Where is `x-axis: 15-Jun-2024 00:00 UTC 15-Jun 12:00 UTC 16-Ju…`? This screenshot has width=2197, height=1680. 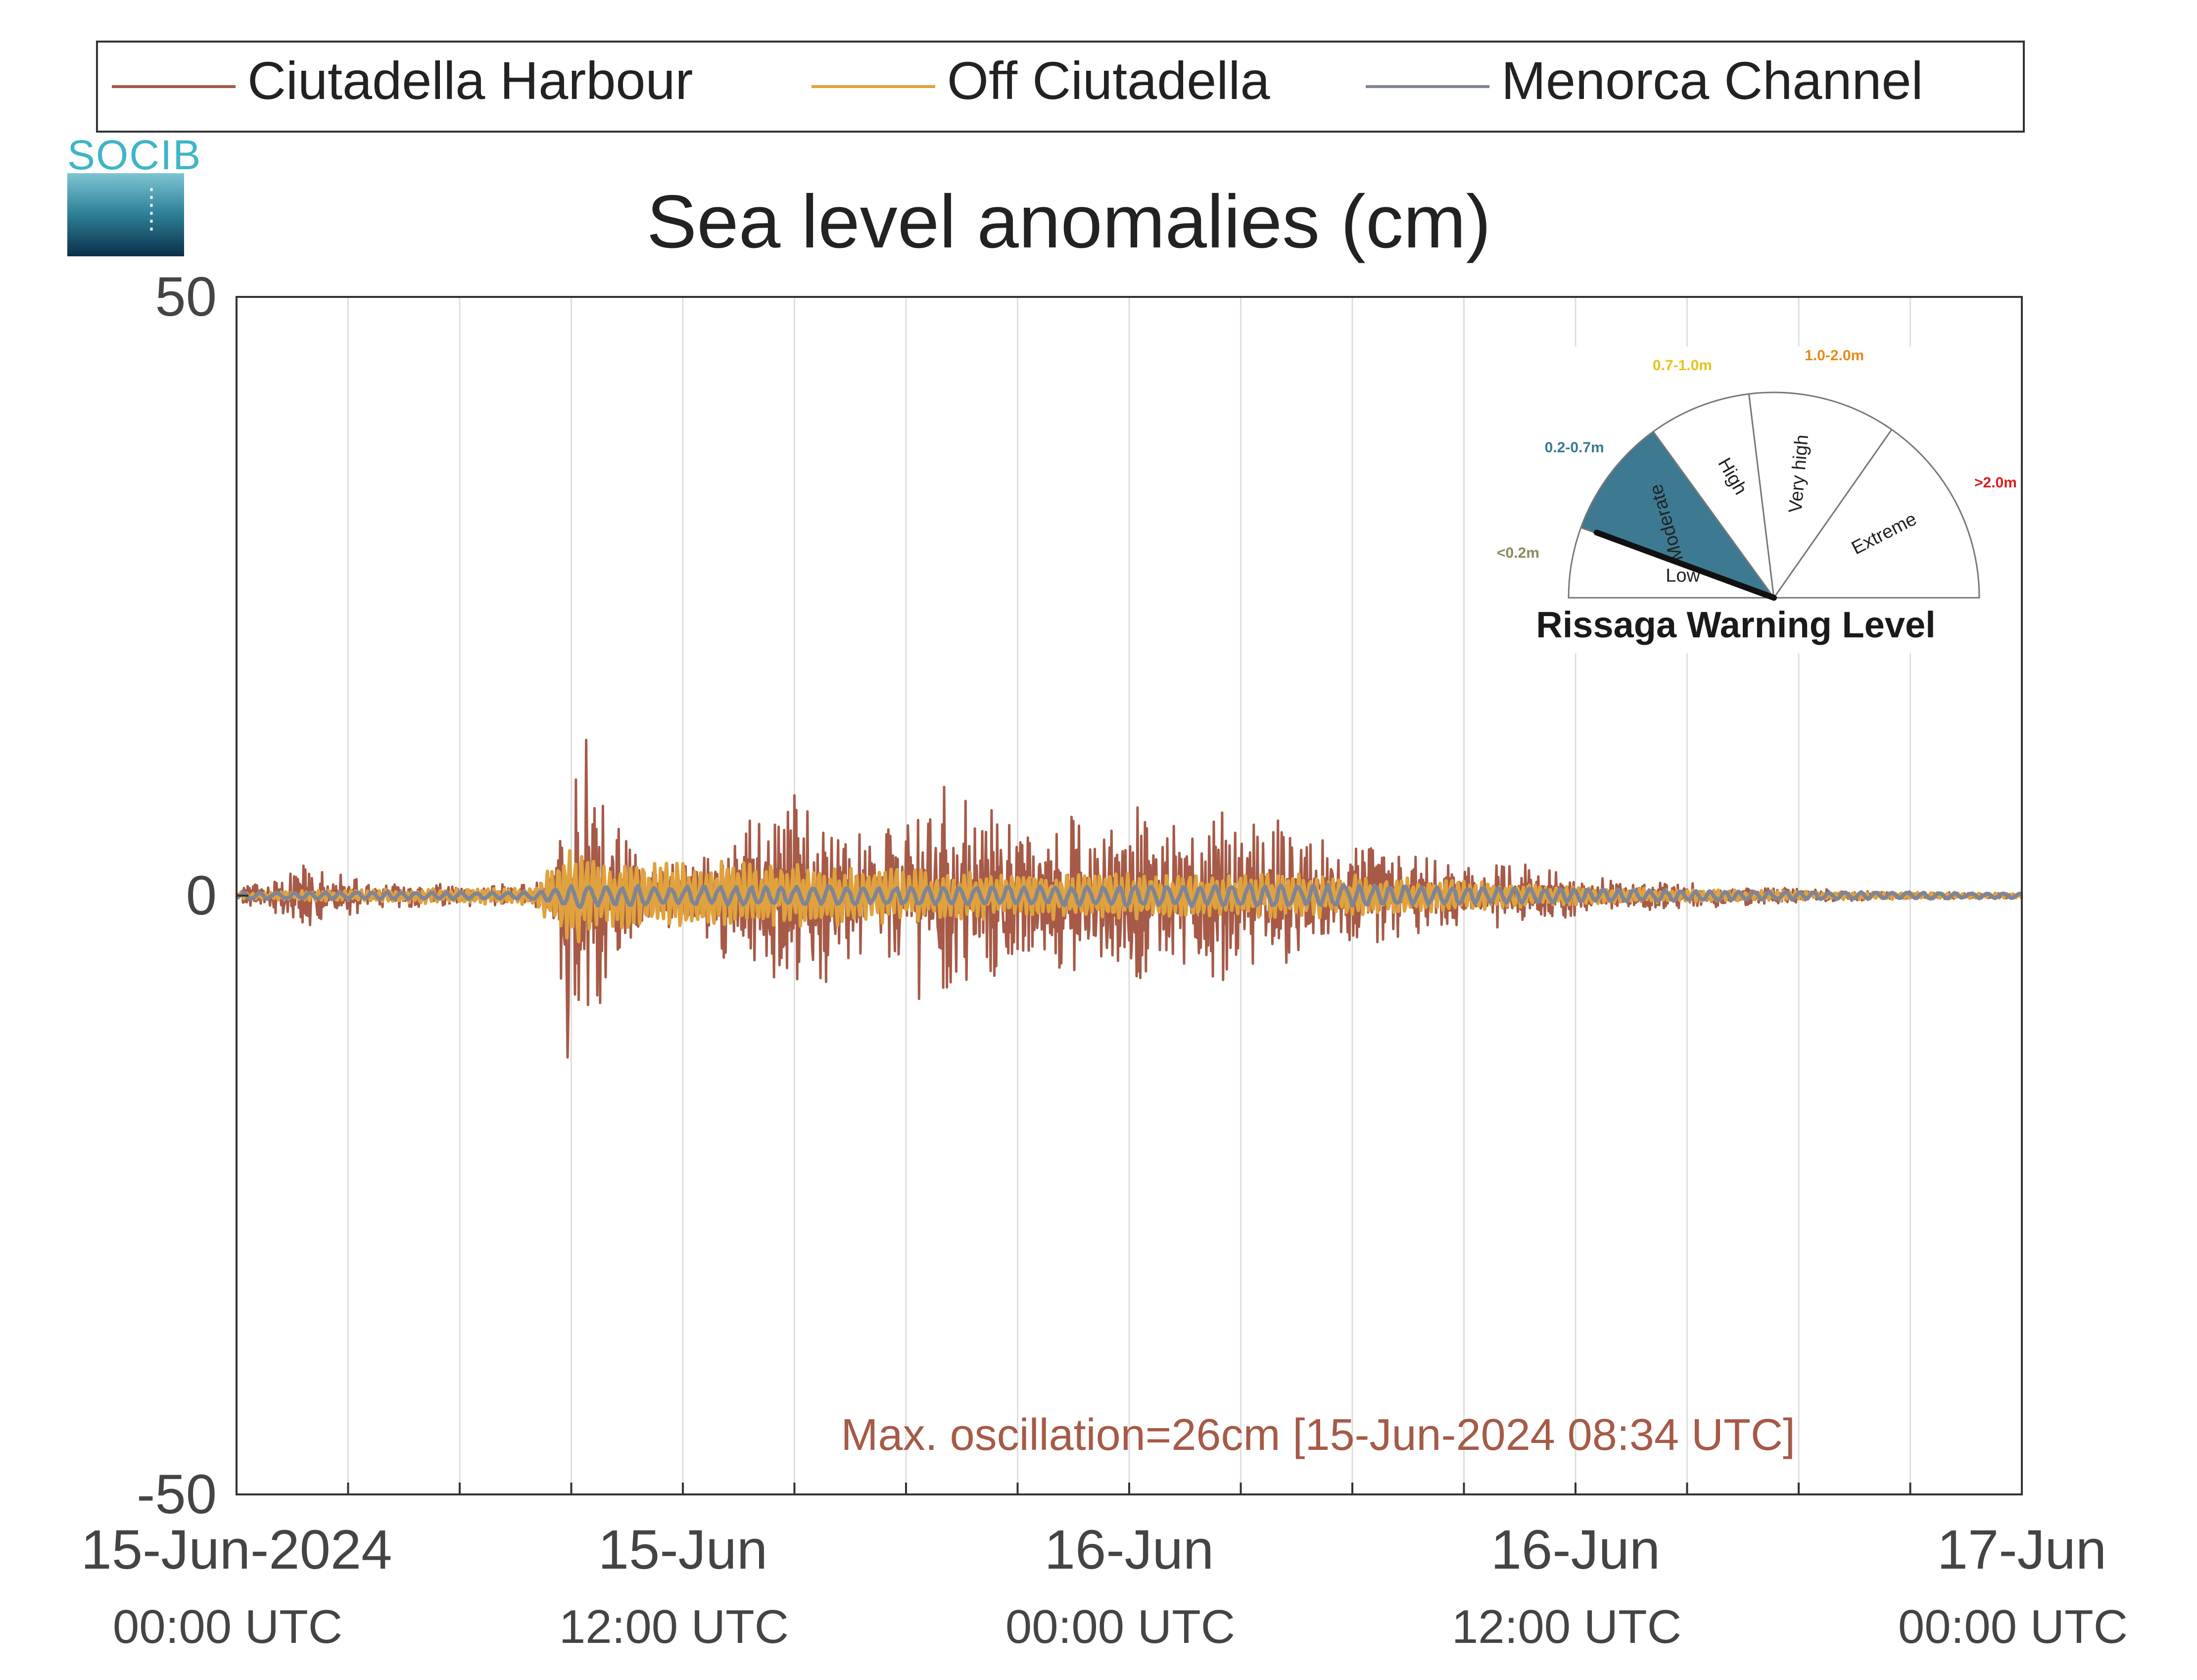
x-axis: 15-Jun-2024 00:00 UTC 15-Jun 12:00 UTC 16-Ju… is located at coordinates (1104, 1568).